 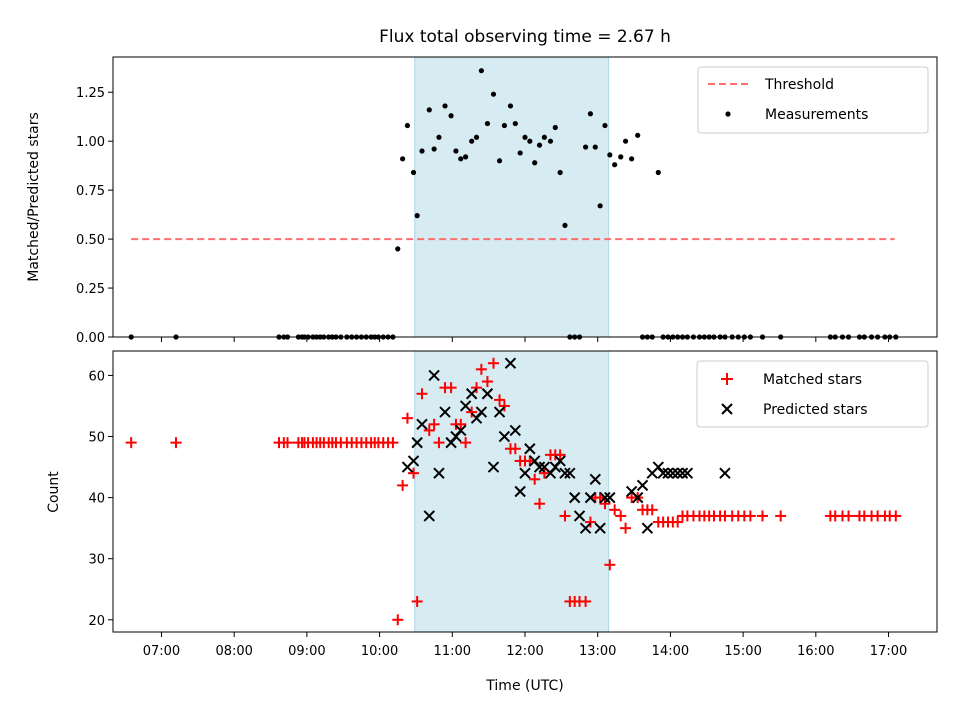 I want to click on legend-matched-marker, so click(x=727, y=379).